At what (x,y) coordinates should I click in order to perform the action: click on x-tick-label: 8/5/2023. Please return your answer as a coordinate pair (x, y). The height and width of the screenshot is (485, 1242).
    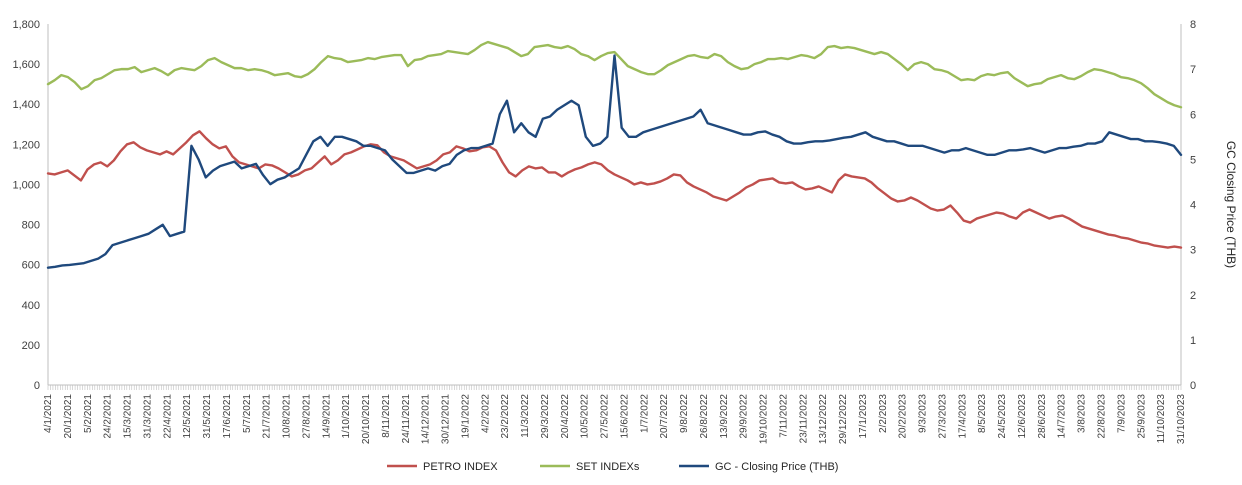
    Looking at the image, I should click on (982, 413).